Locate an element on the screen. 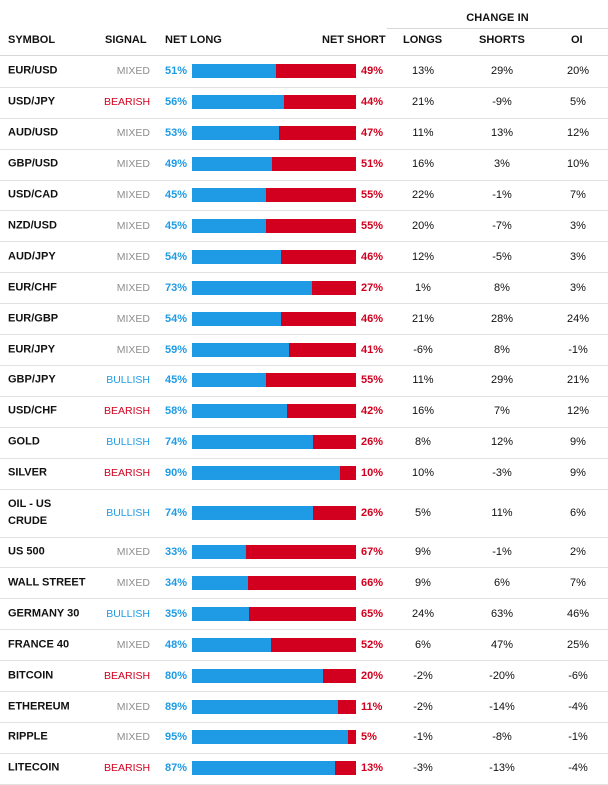  header-longs: LONGS is located at coordinates (423, 40).